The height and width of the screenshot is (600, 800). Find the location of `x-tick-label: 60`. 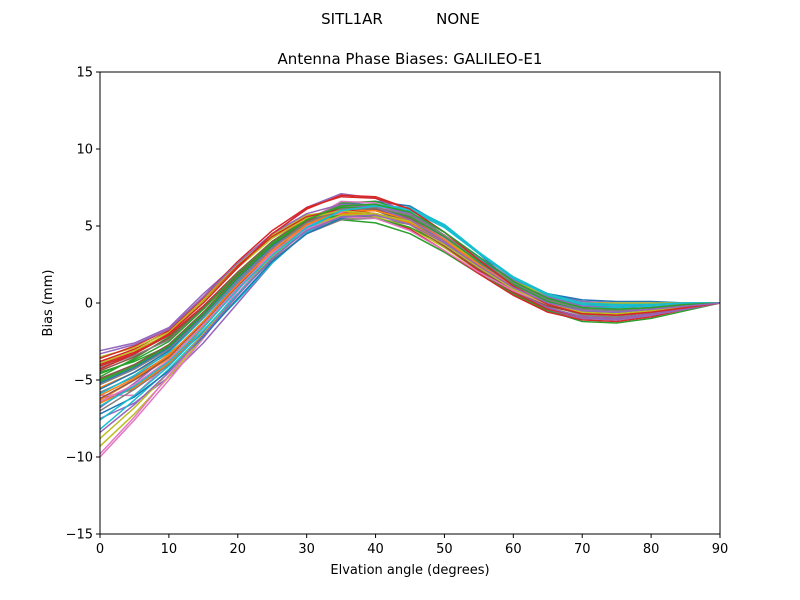

x-tick-label: 60 is located at coordinates (513, 549).